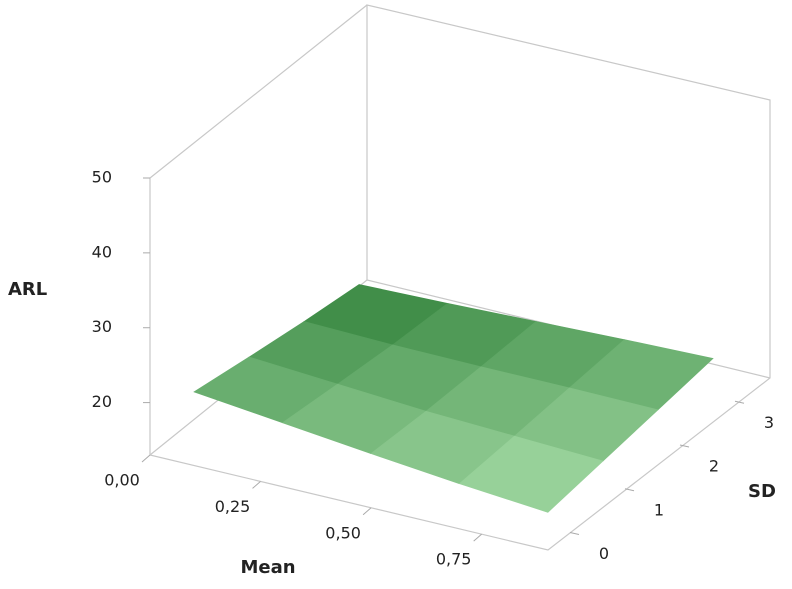 Image resolution: width=792 pixels, height=589 pixels. What do you see at coordinates (343, 532) in the screenshot?
I see `x-tick-label: 0,50` at bounding box center [343, 532].